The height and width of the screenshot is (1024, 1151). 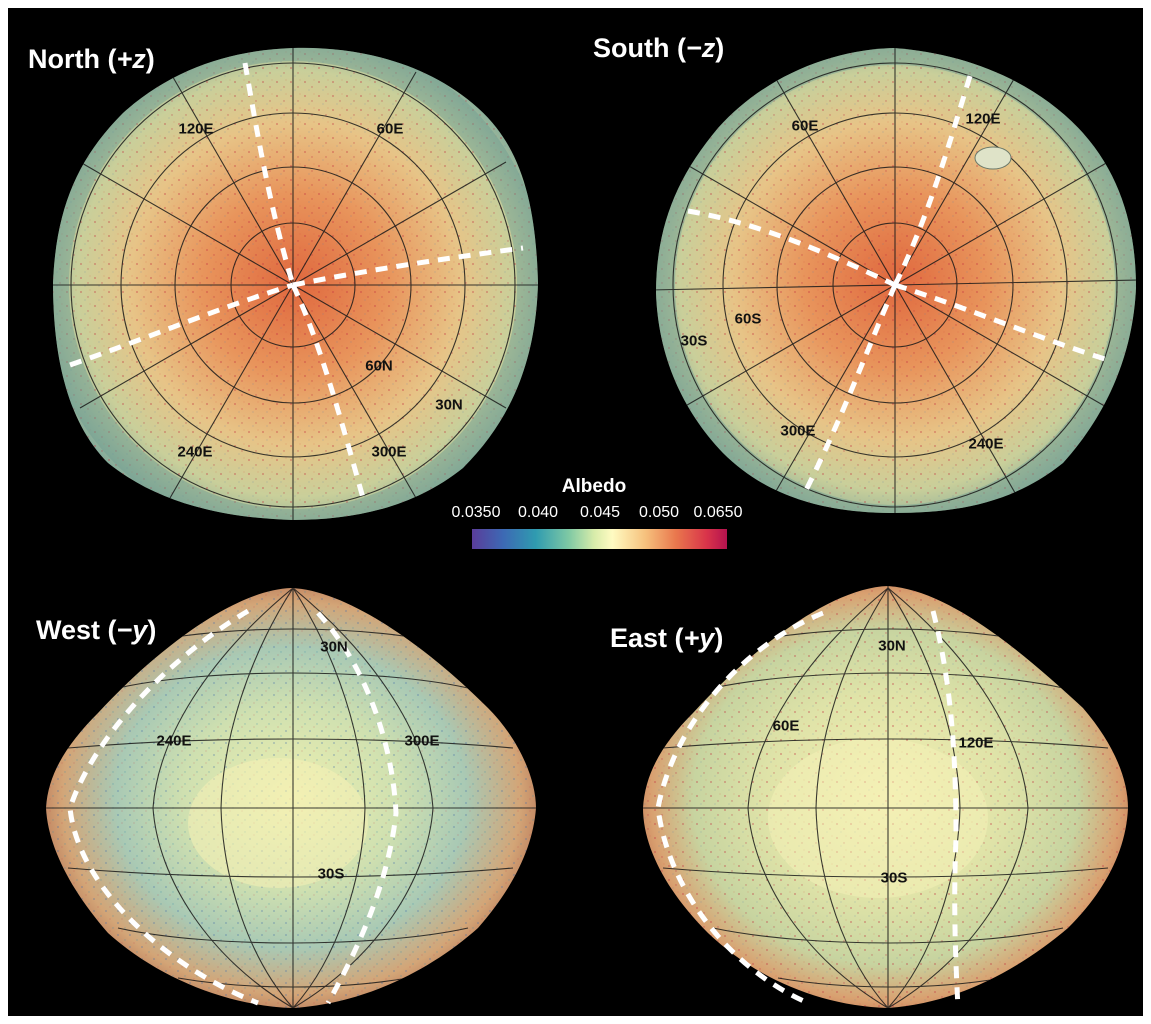 I want to click on south-label-60e: 60E, so click(x=805, y=126).